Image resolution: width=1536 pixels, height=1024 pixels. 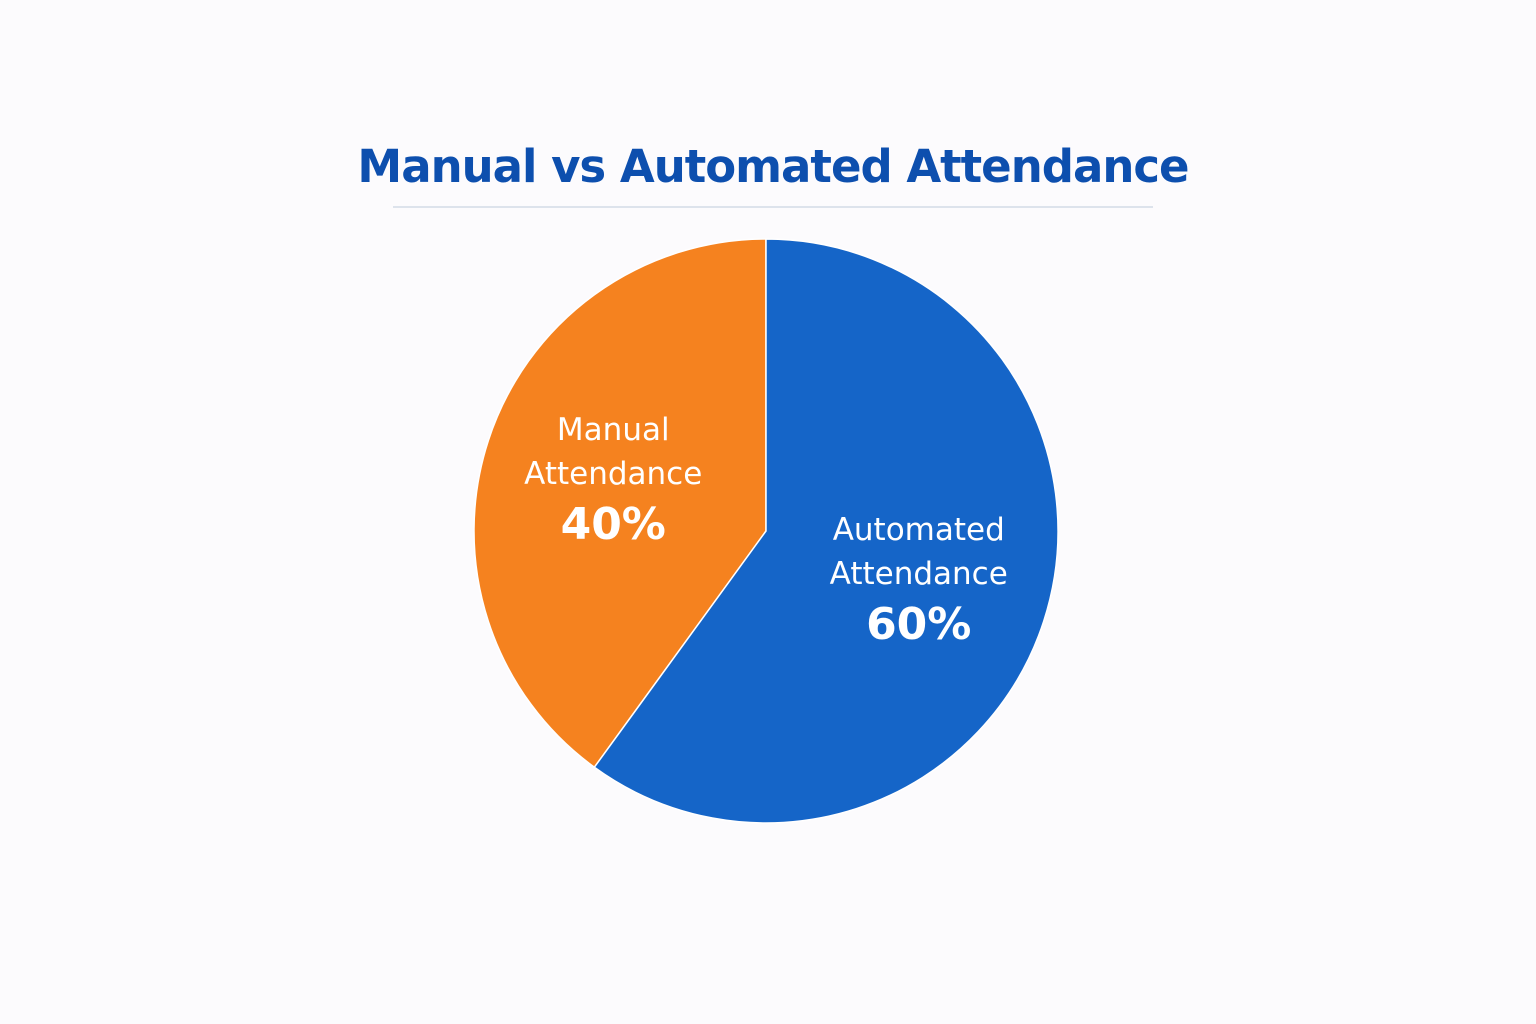 What do you see at coordinates (773, 166) in the screenshot?
I see `chart-title: Manual vs Automated Attendance` at bounding box center [773, 166].